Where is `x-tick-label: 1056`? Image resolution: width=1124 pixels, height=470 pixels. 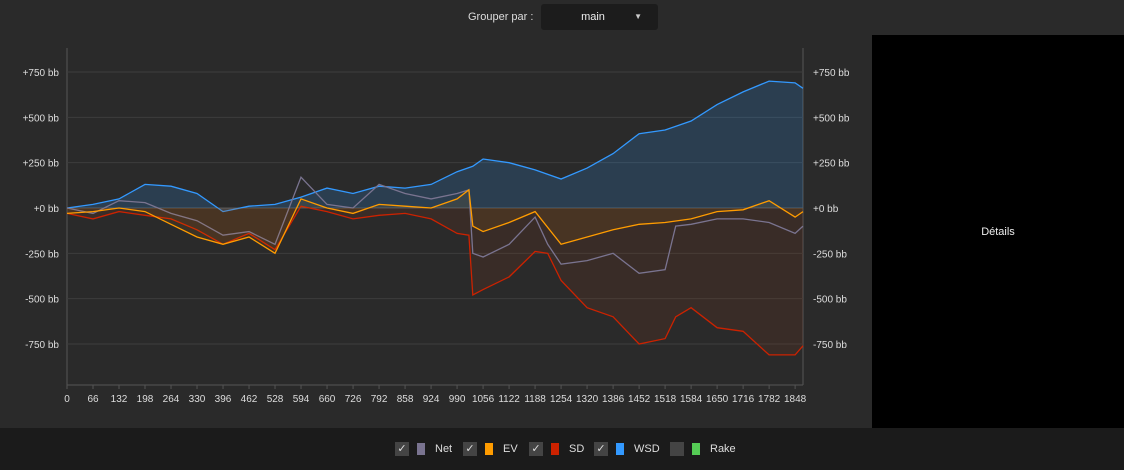
x-tick-label: 1056 is located at coordinates (483, 399).